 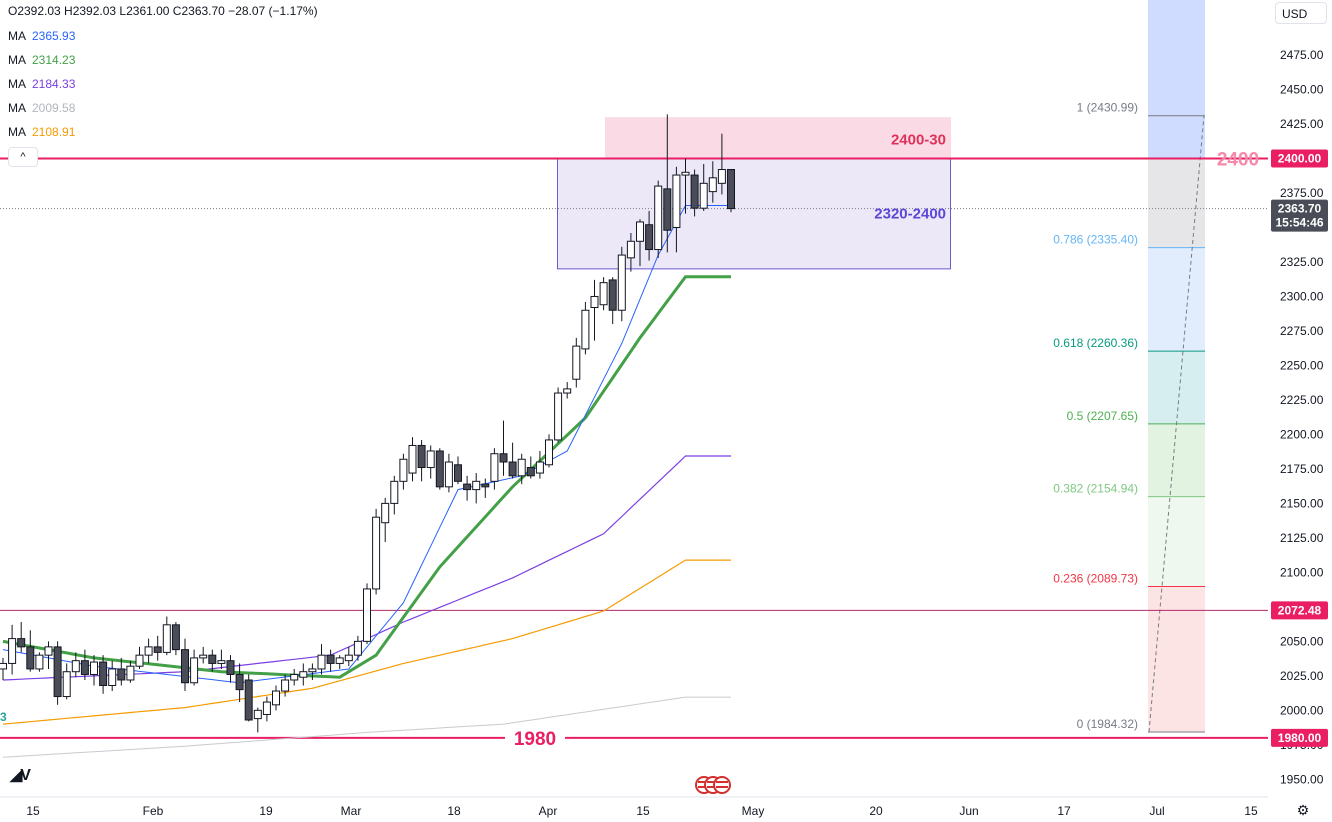 What do you see at coordinates (778, 138) in the screenshot?
I see `zone-2400-30-rect` at bounding box center [778, 138].